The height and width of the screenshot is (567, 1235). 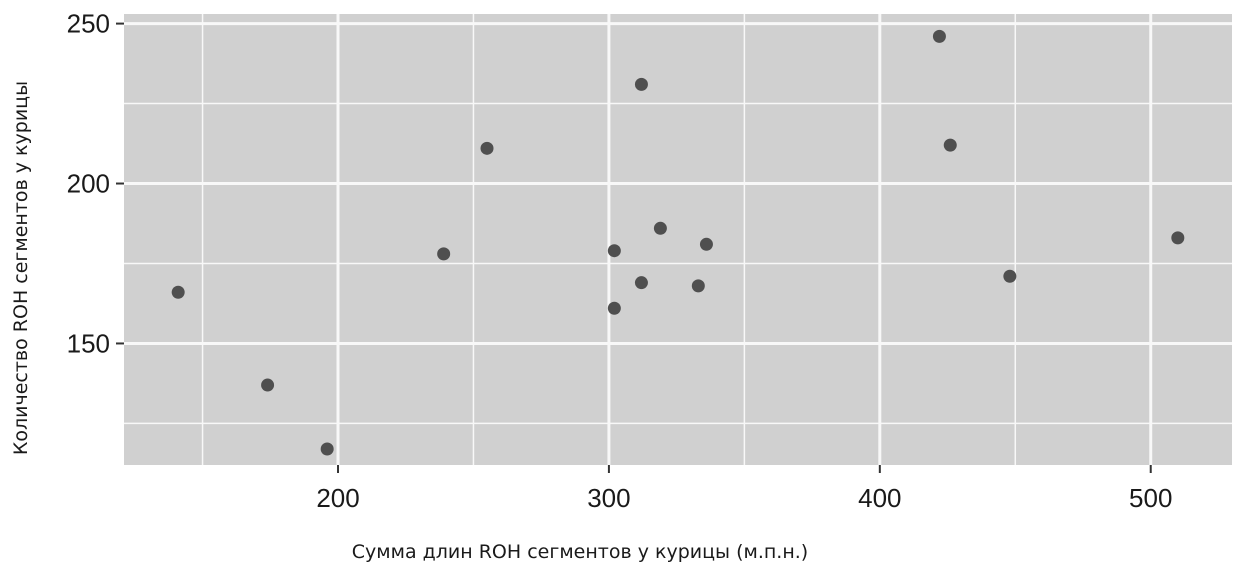 What do you see at coordinates (608, 498) in the screenshot?
I see `x-tick-label: 300` at bounding box center [608, 498].